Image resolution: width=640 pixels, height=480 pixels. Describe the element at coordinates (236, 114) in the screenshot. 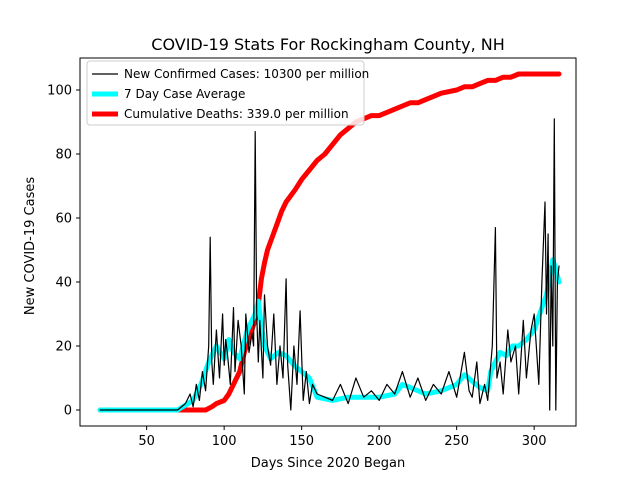

I see `legend-label-2: Cumulative Deaths: 339.0 per million` at that location.